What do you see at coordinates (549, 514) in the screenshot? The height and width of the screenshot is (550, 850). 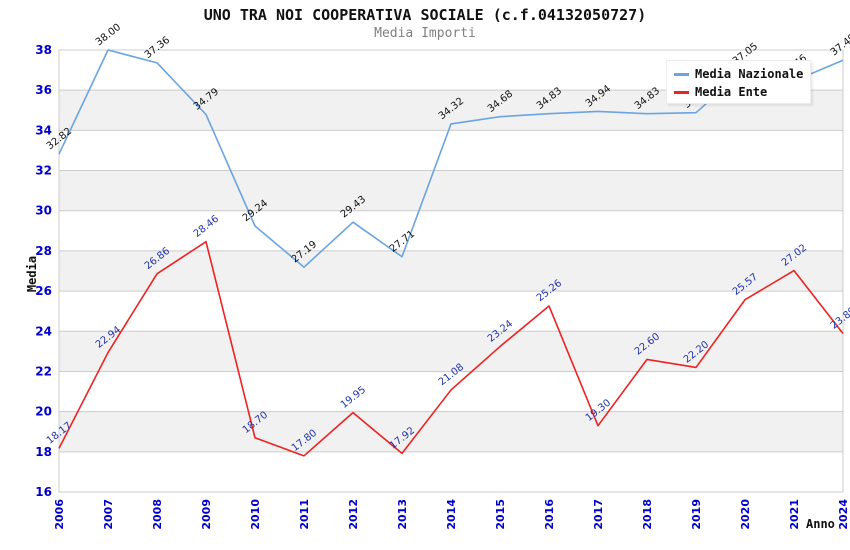 I see `x-tick-label: 2016` at bounding box center [549, 514].